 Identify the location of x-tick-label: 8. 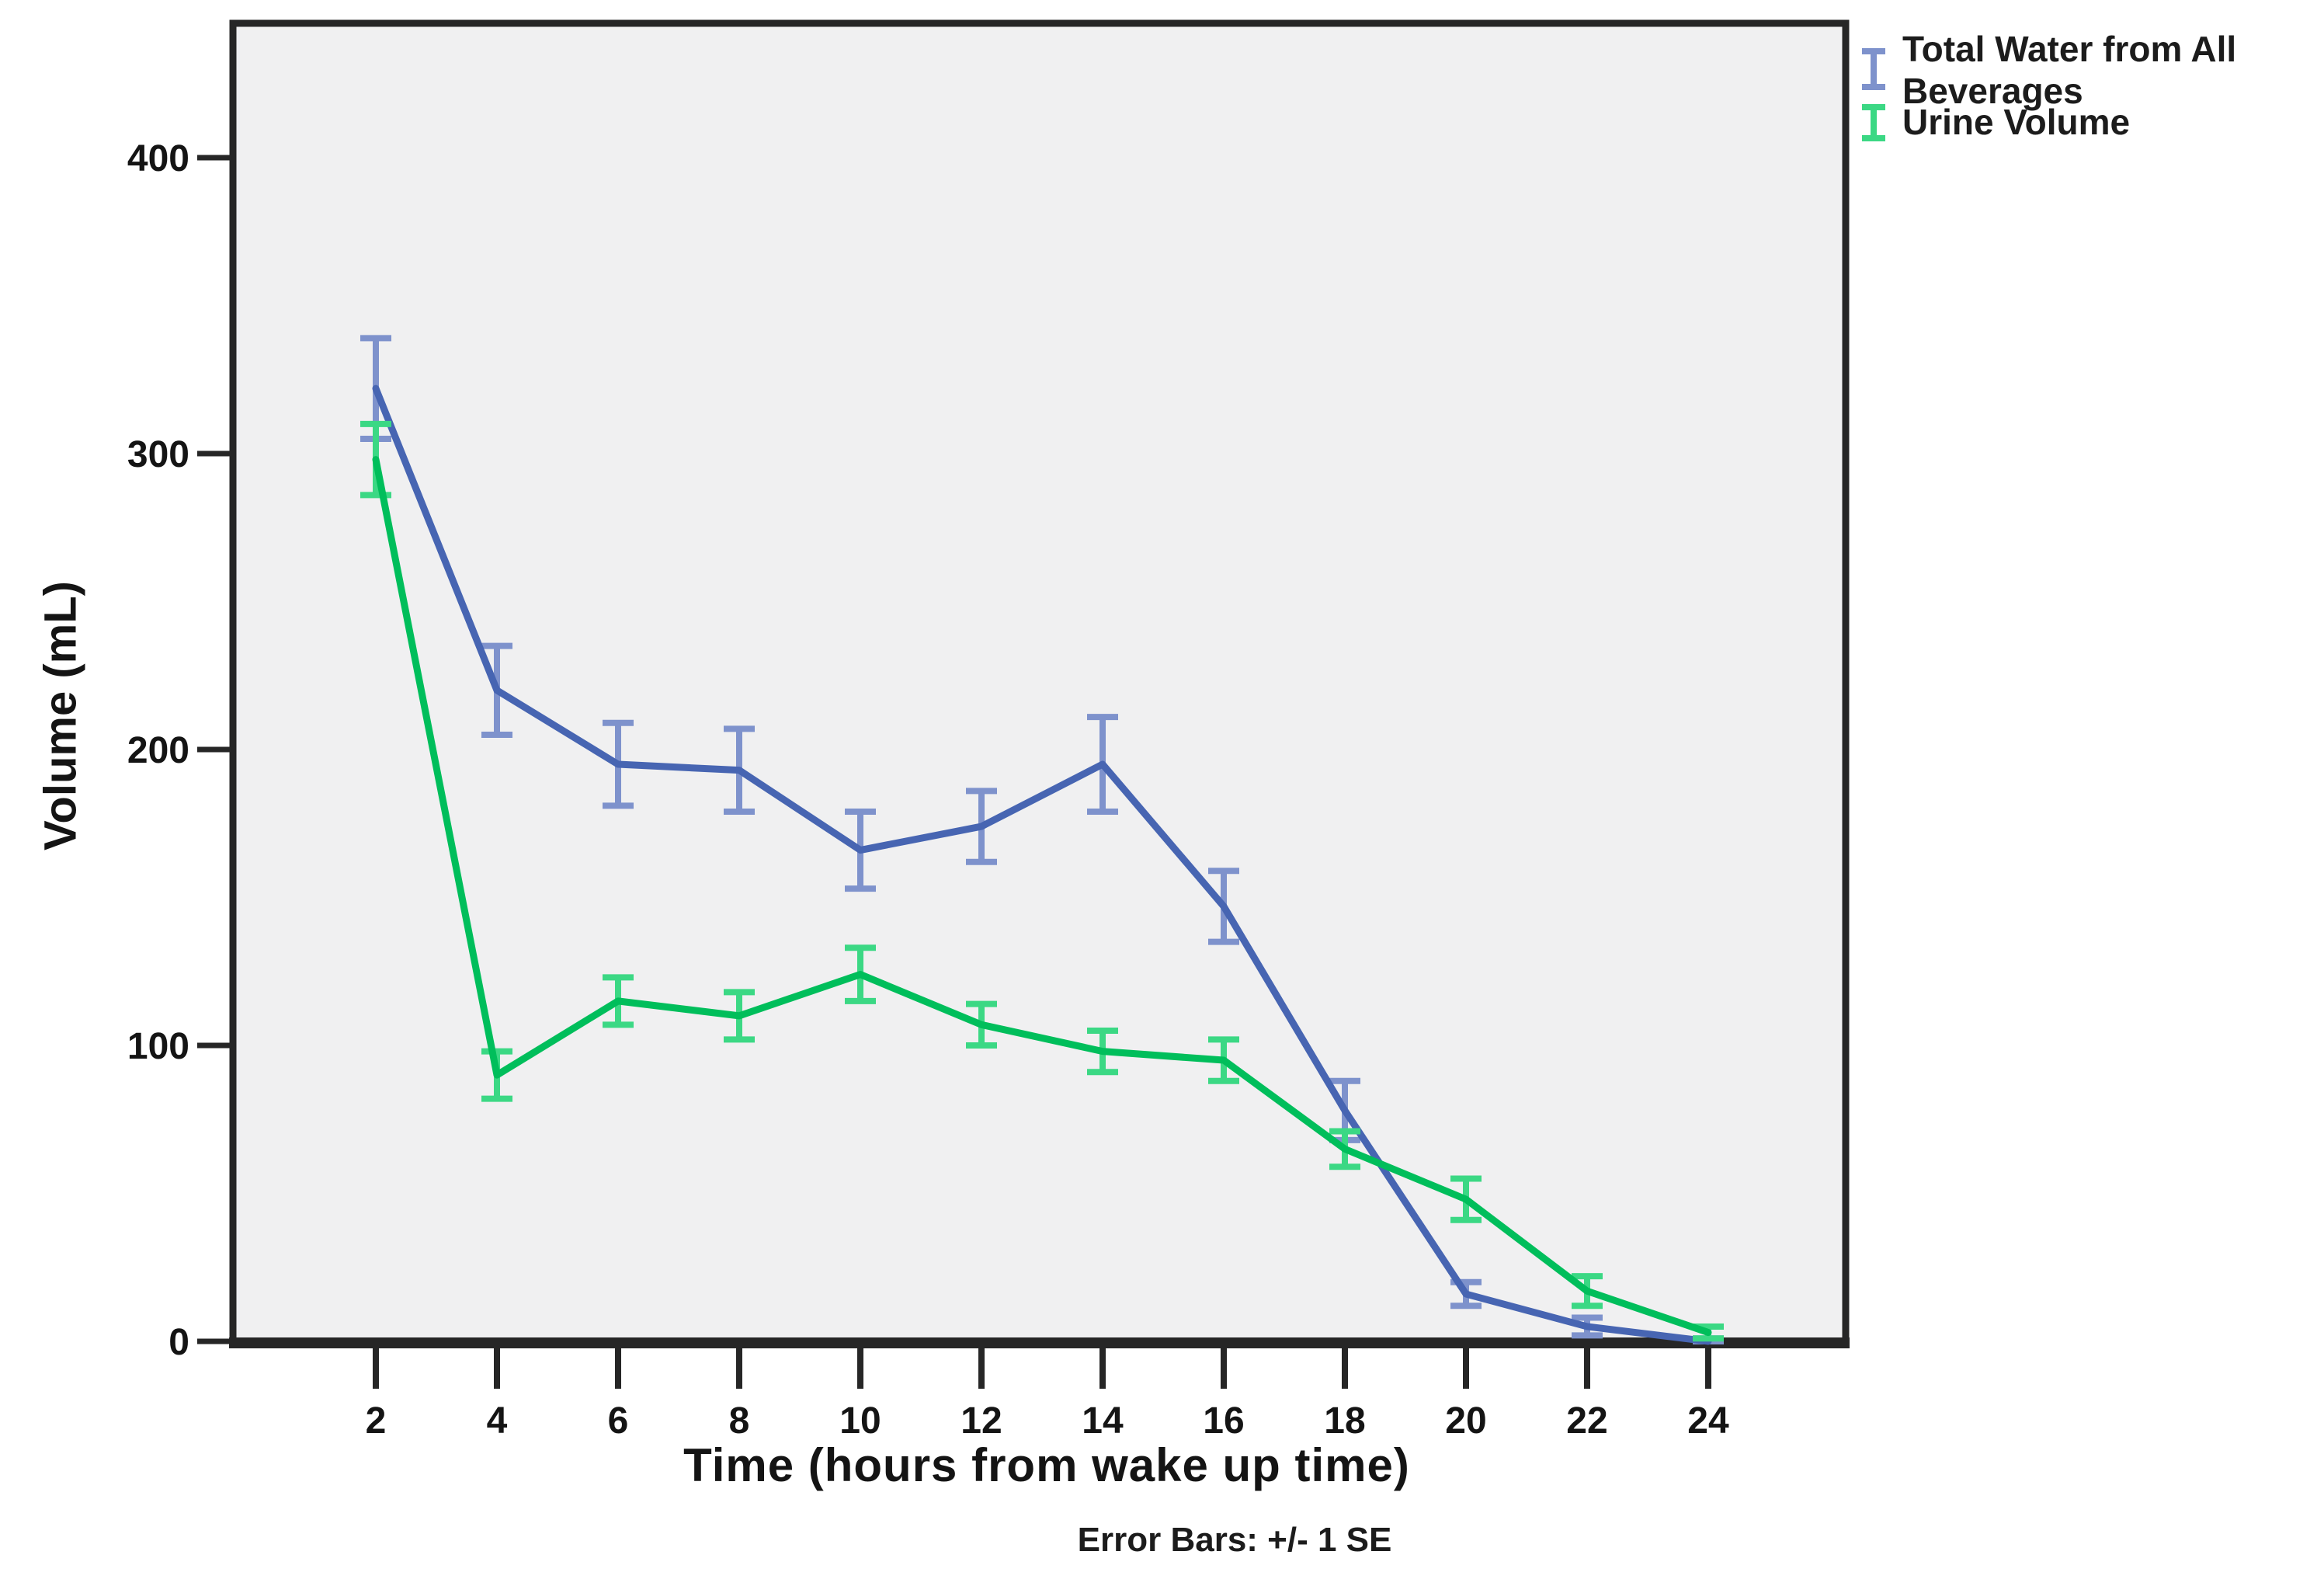
(740, 1421).